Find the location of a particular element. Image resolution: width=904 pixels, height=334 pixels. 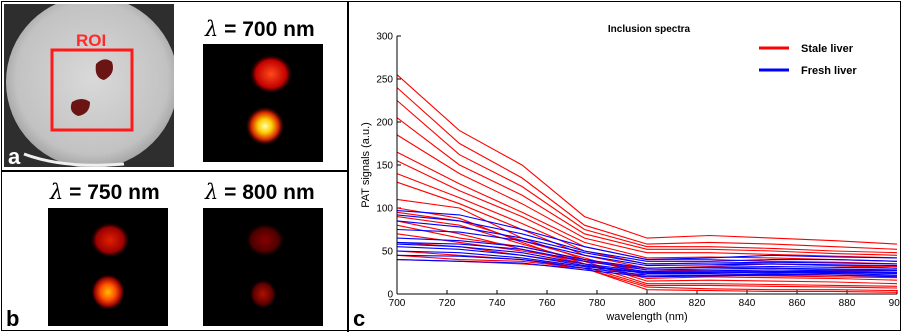

x-tick-label: 740 is located at coordinates (497, 303).